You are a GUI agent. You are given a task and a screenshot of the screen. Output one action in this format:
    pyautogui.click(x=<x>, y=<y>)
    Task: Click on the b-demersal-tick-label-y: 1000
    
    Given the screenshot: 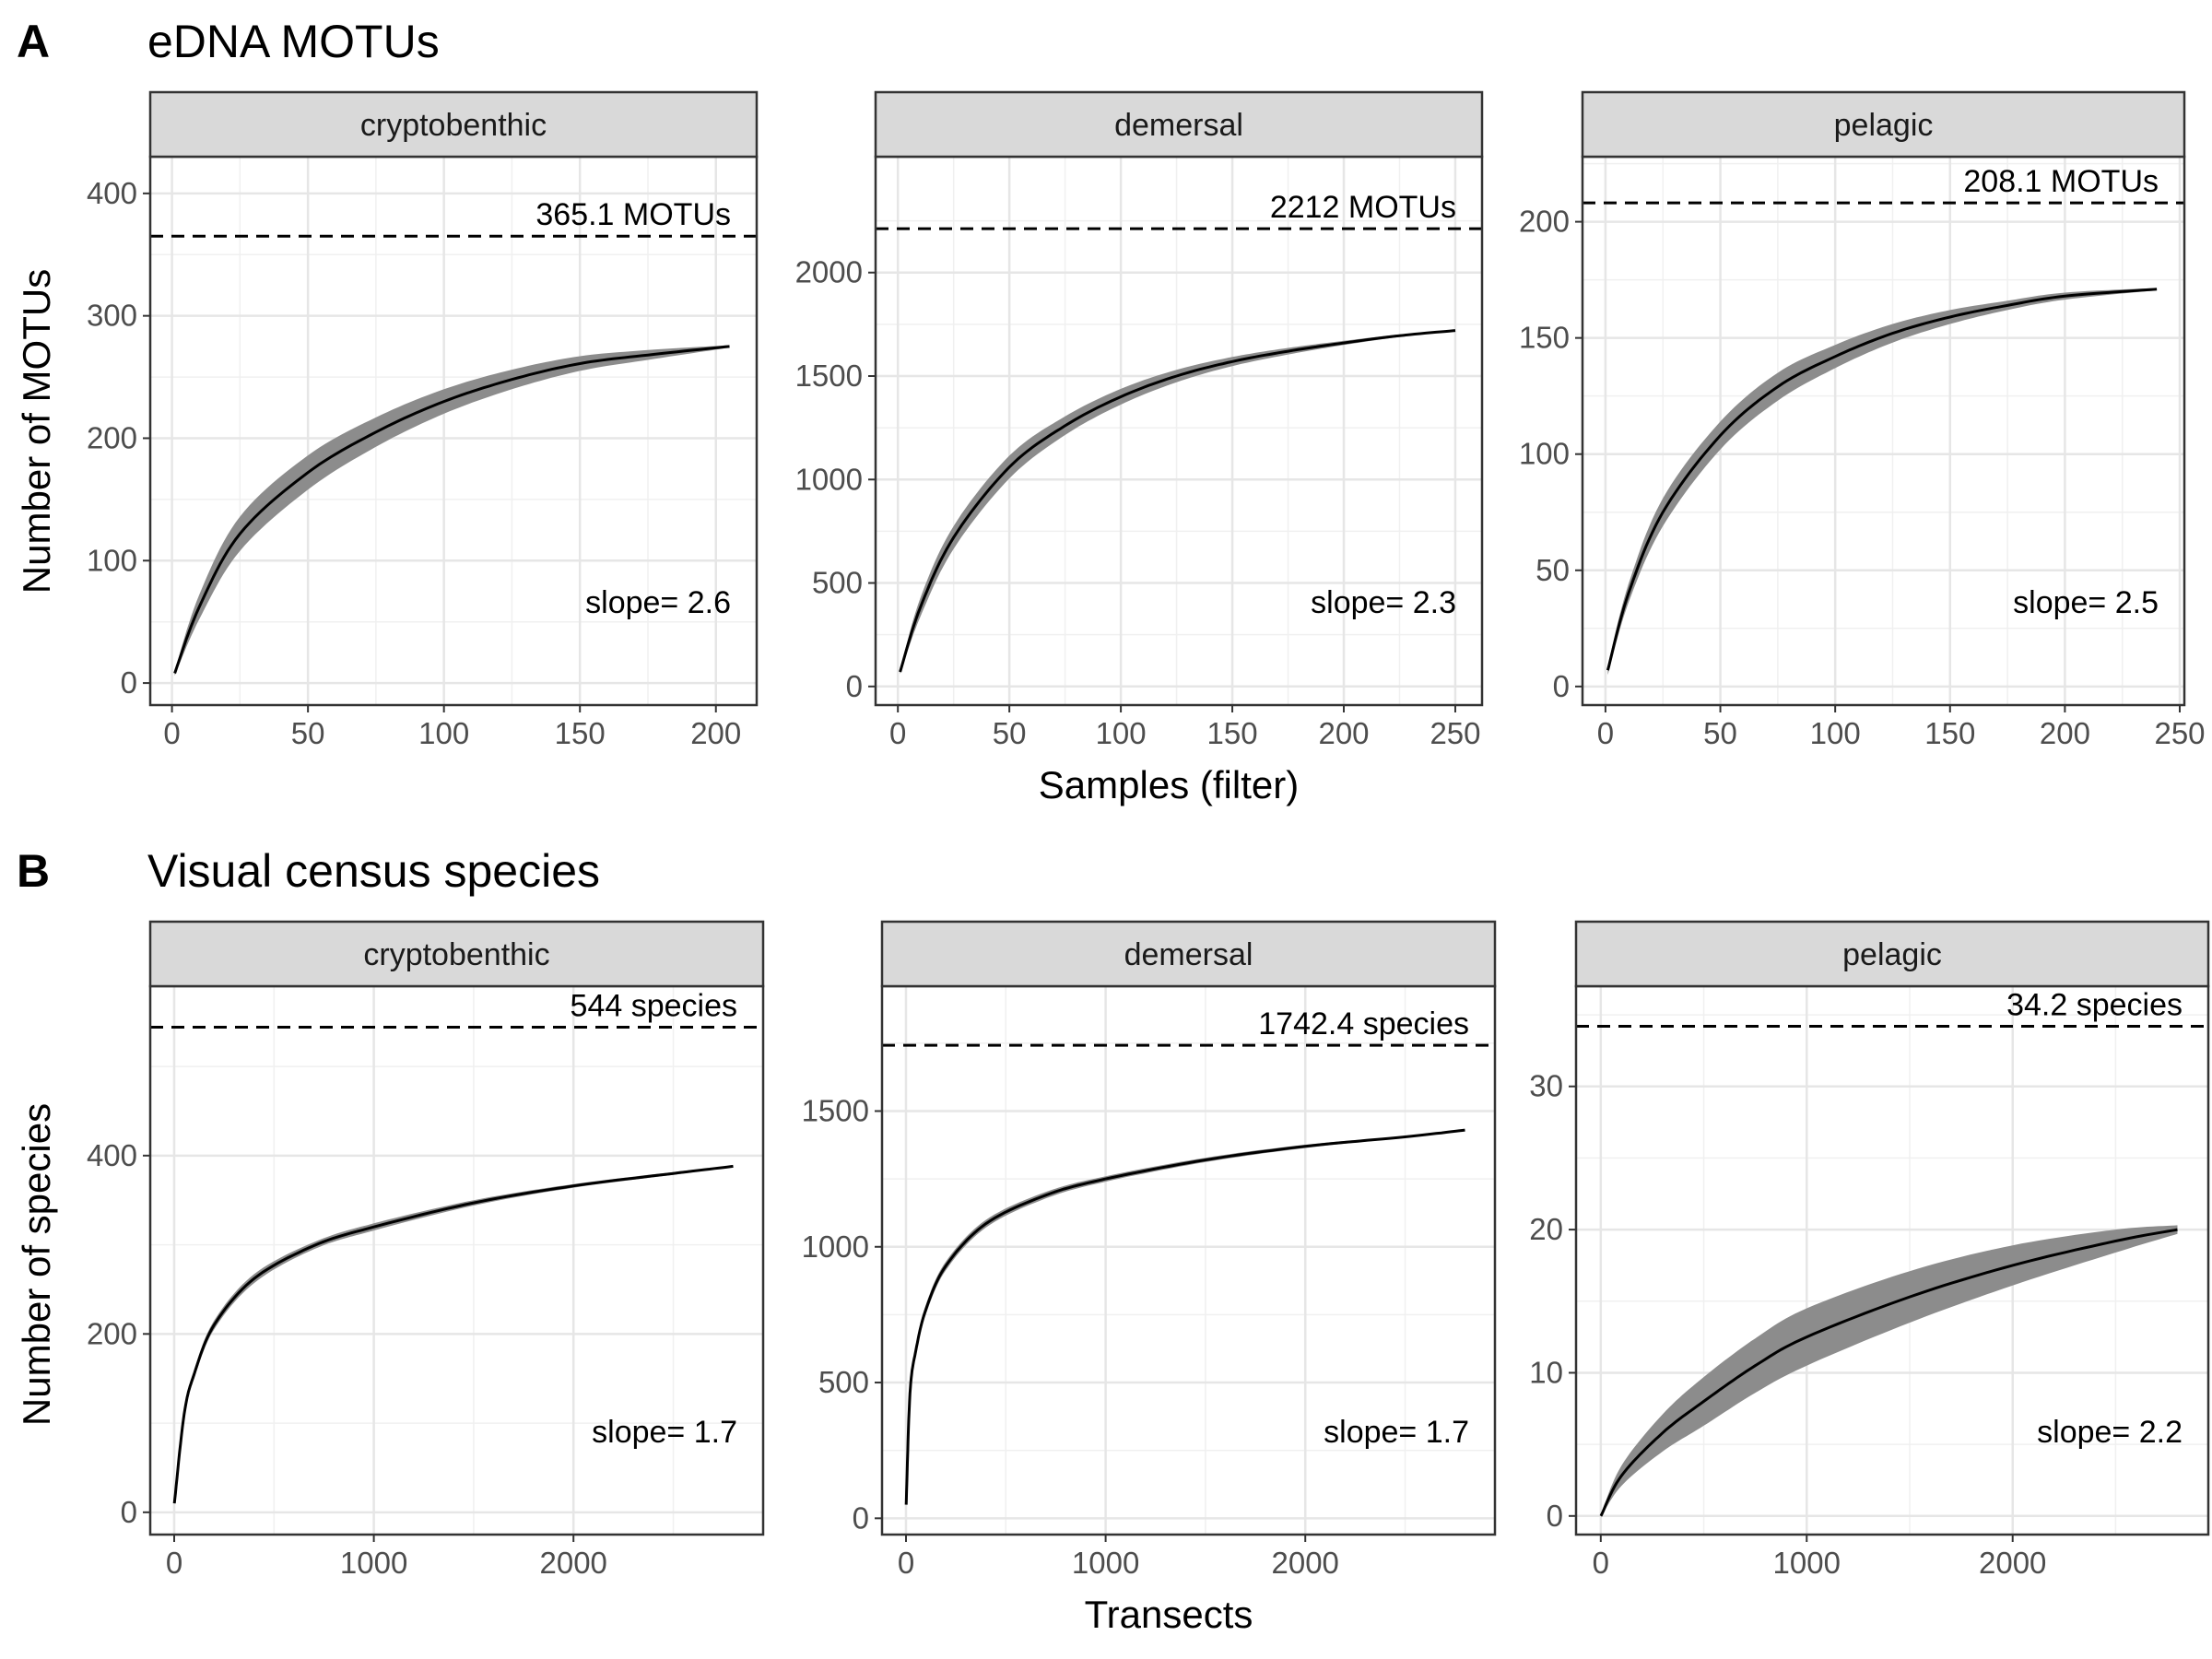 What is the action you would take?
    pyautogui.click(x=835, y=1247)
    